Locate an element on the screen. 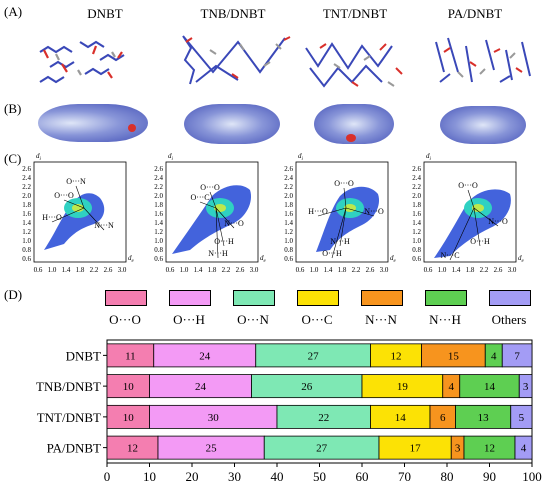 This screenshot has height=493, width=550. panel-label-b: (B) is located at coordinates (13, 108).